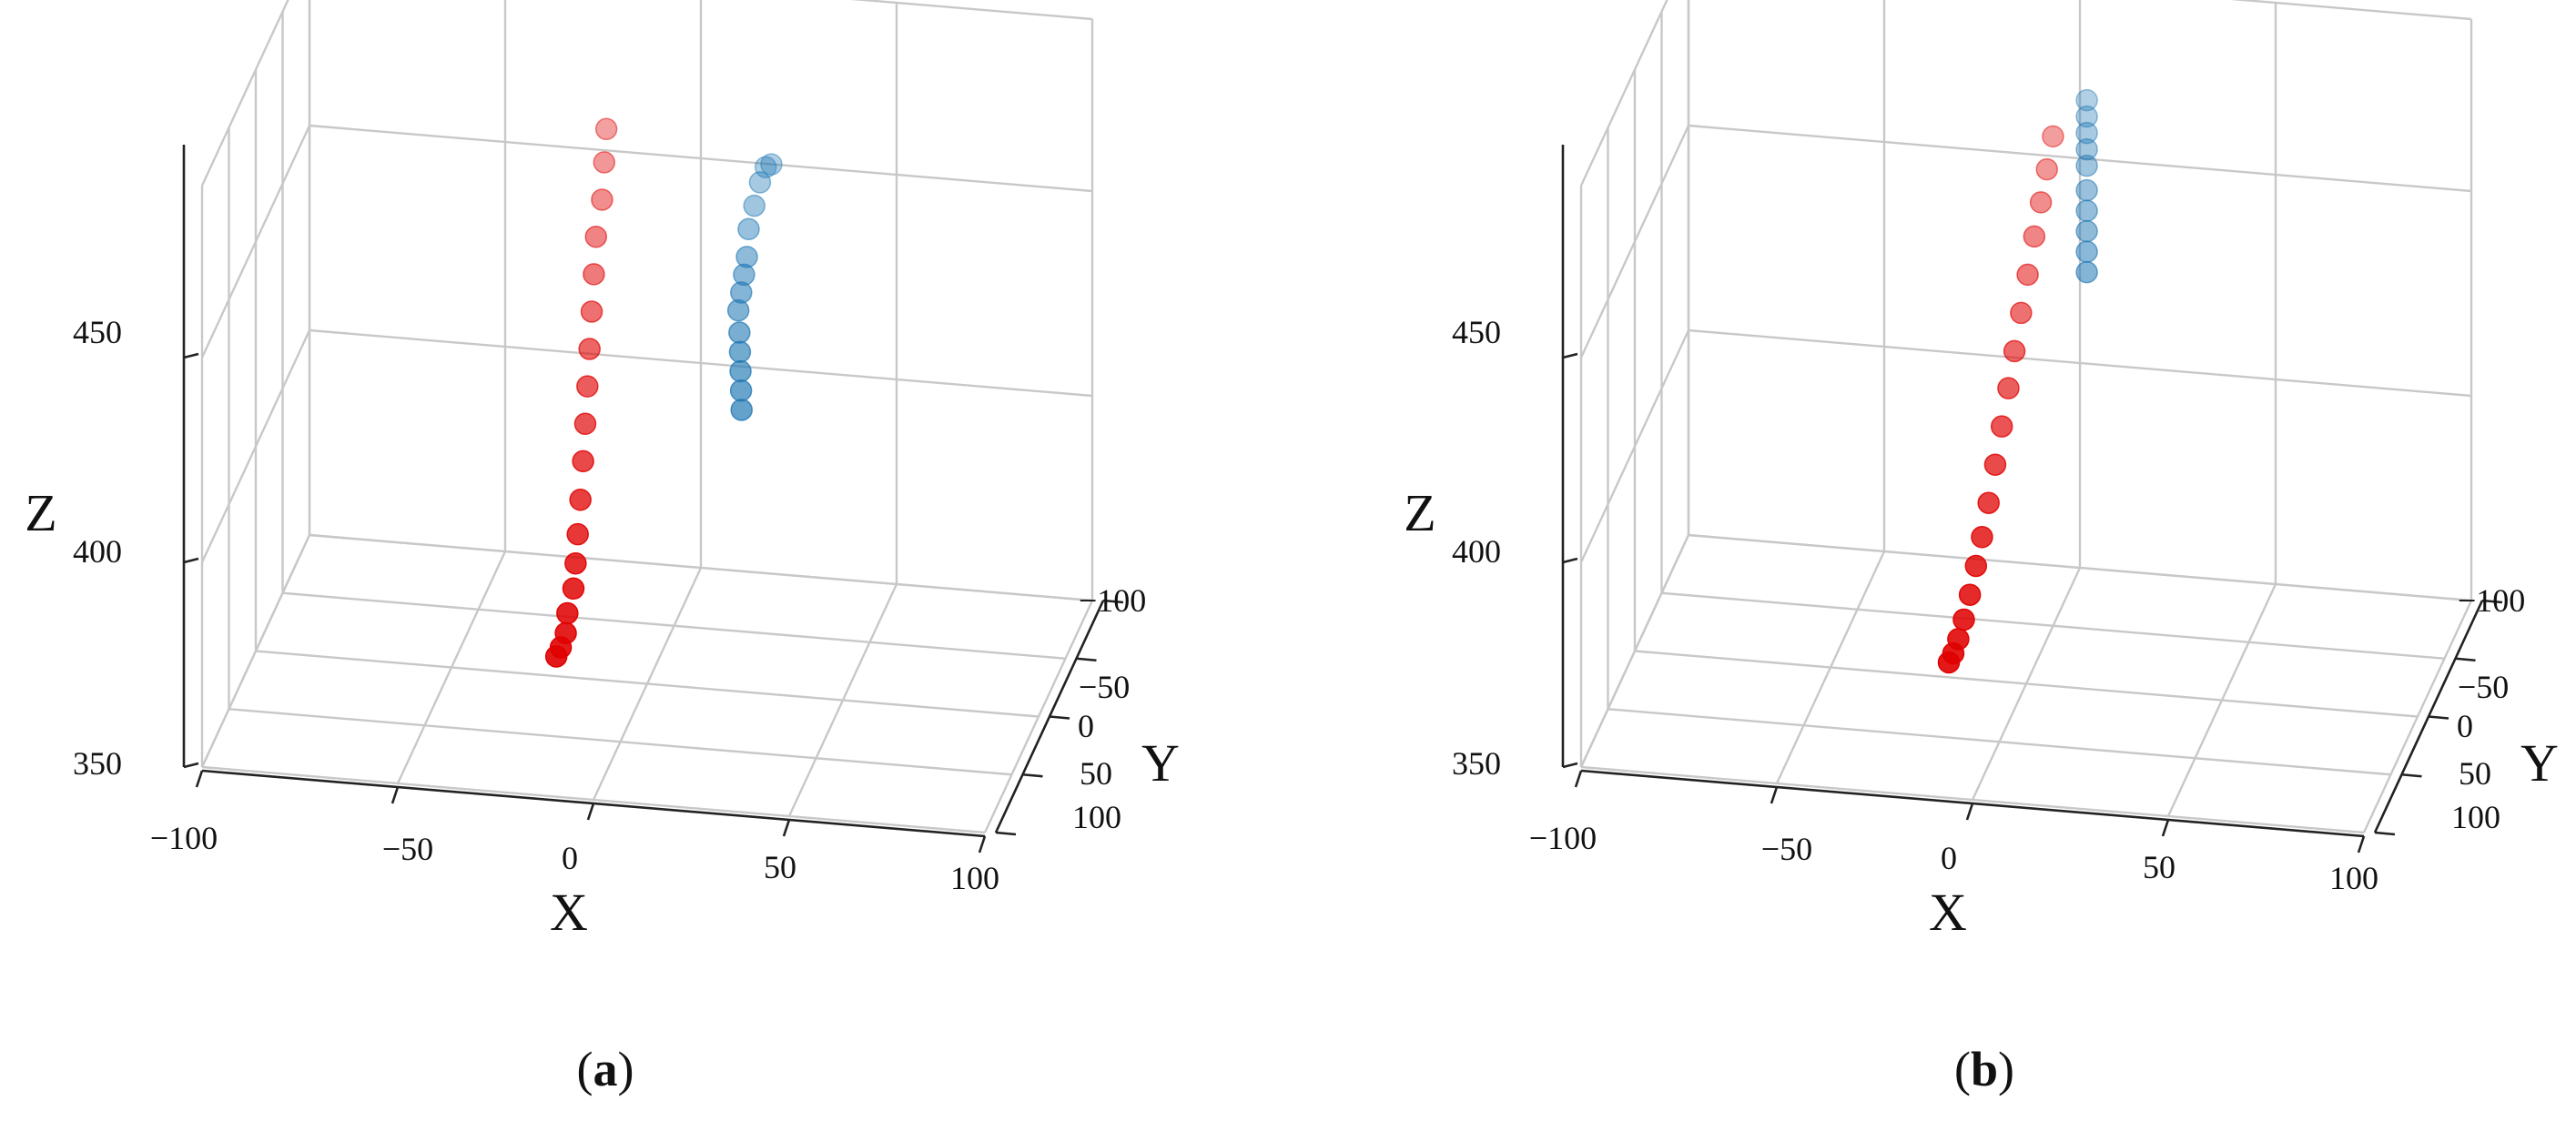 The width and height of the screenshot is (2576, 1121). What do you see at coordinates (605, 1069) in the screenshot?
I see `panel-label: (a)` at bounding box center [605, 1069].